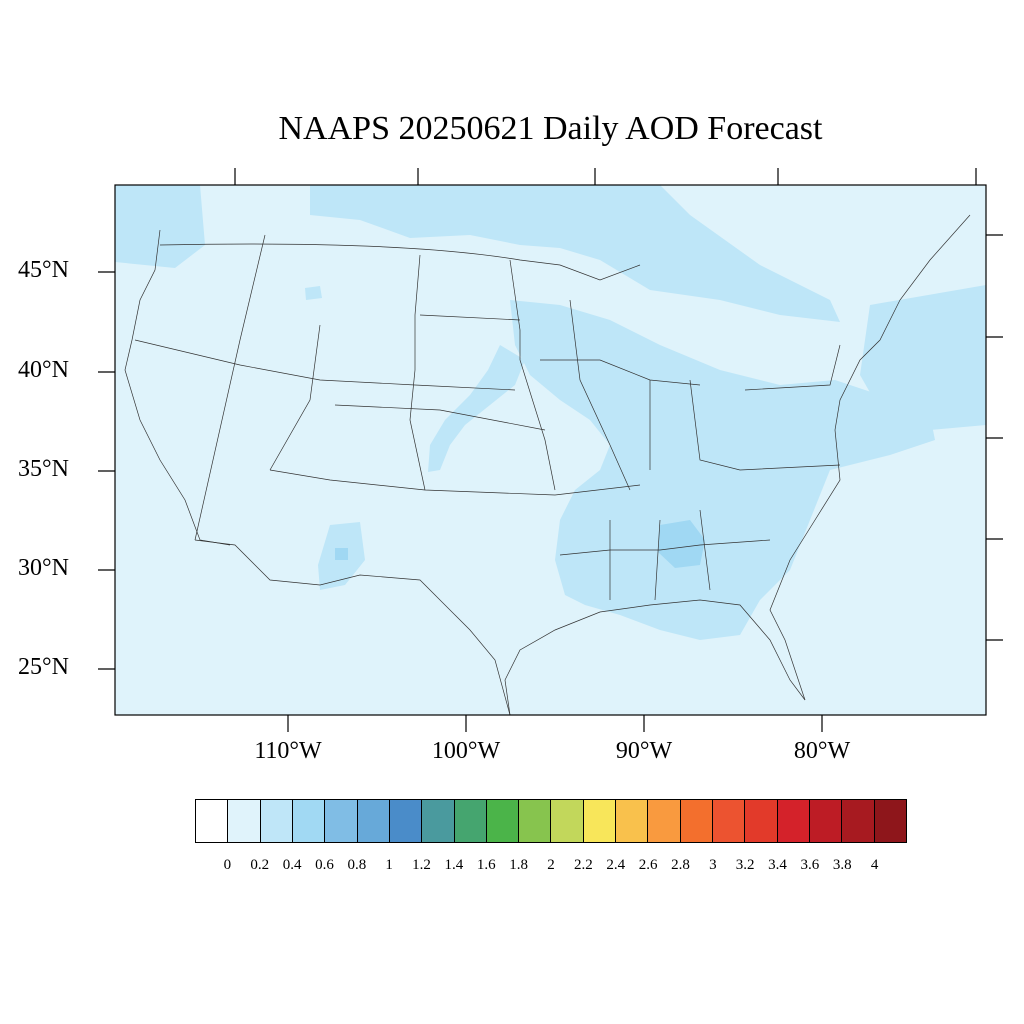 This screenshot has height=1024, width=1024. I want to click on colorbar-label: 2.4, so click(616, 865).